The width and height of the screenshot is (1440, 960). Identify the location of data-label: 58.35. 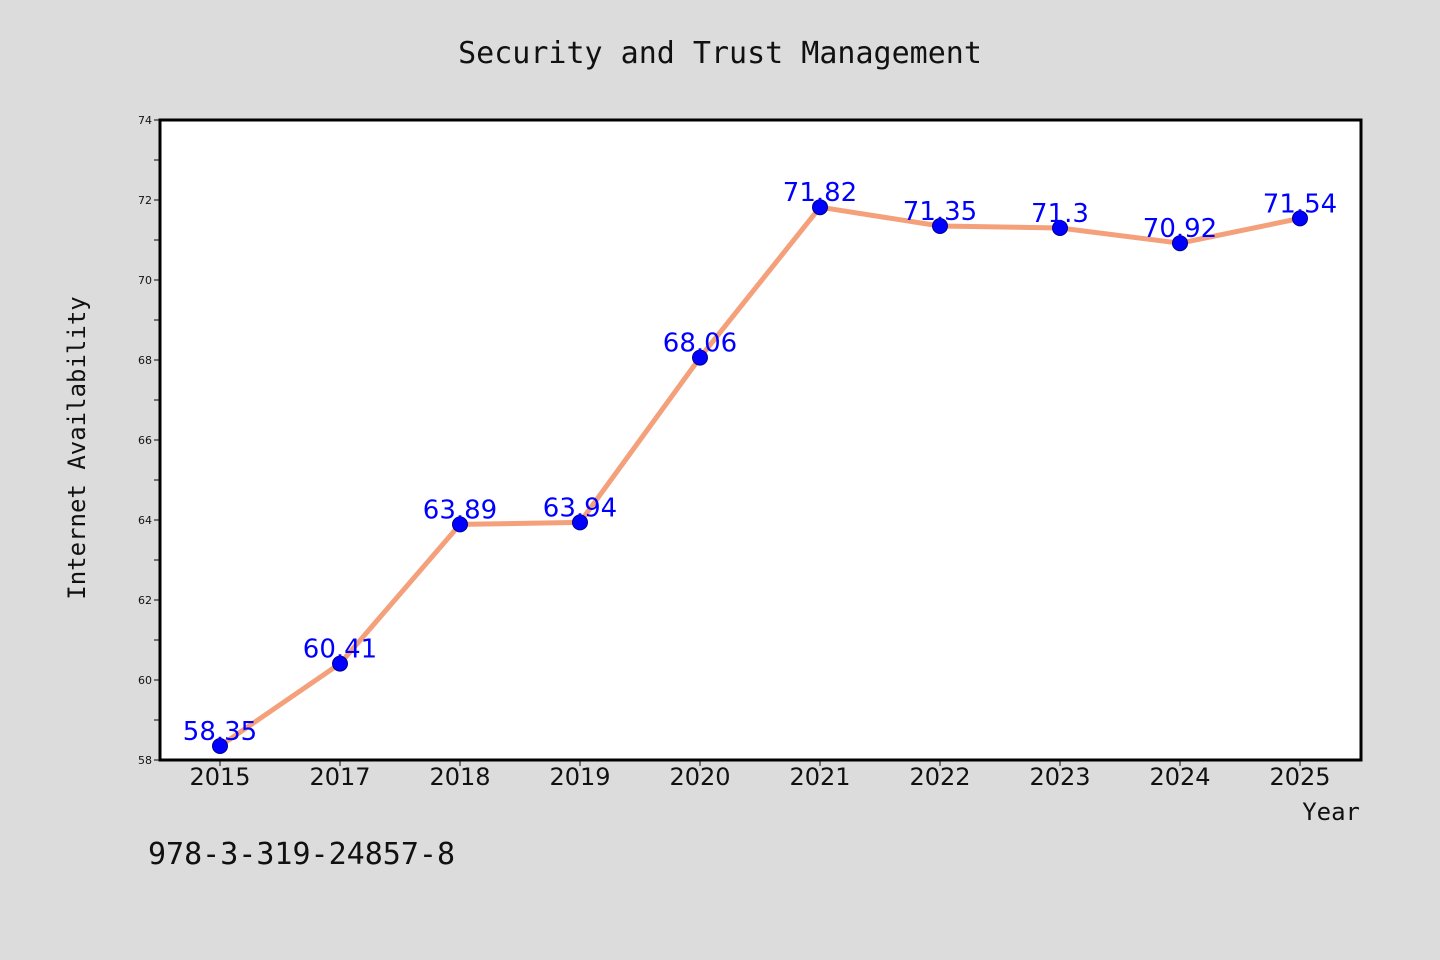
(220, 732).